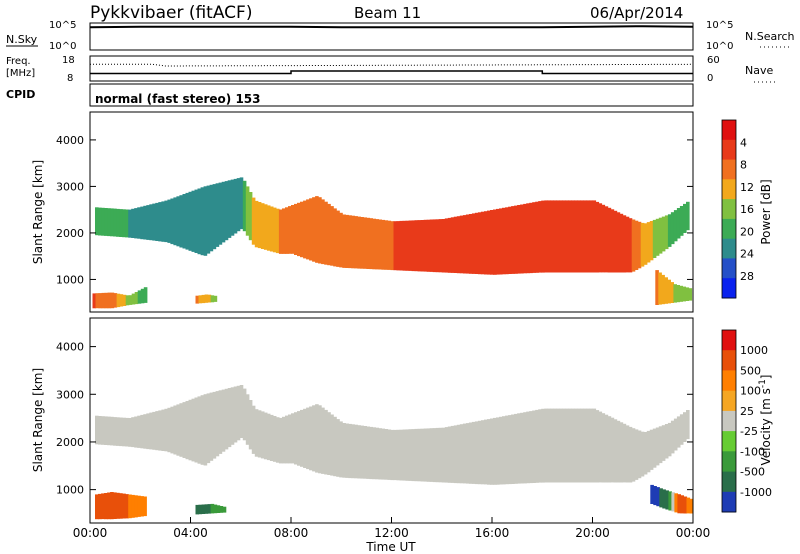 Image resolution: width=800 pixels, height=554 pixels. What do you see at coordinates (70, 78) in the screenshot?
I see `freq-left-tick-bottom: 8` at bounding box center [70, 78].